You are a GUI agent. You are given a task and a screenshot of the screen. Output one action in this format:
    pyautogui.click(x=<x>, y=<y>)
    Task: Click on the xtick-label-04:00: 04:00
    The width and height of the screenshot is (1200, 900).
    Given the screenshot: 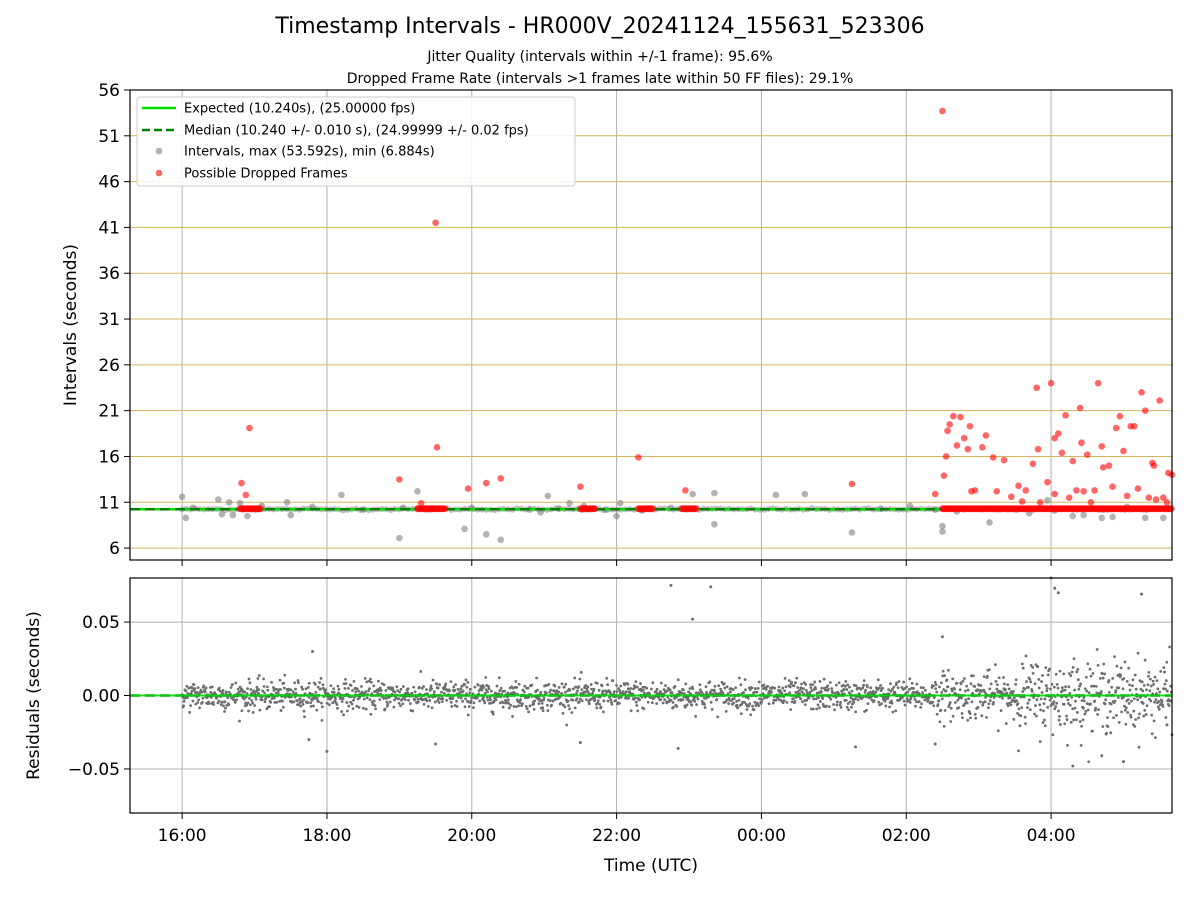 What is the action you would take?
    pyautogui.click(x=1051, y=836)
    